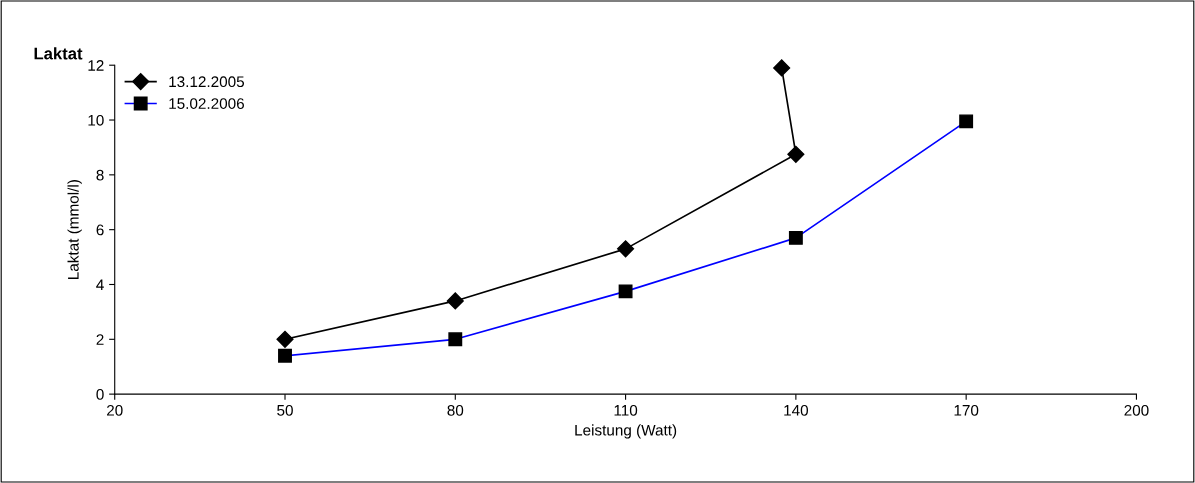 Image resolution: width=1195 pixels, height=483 pixels. I want to click on legend-label: 13.12.2005, so click(207, 82).